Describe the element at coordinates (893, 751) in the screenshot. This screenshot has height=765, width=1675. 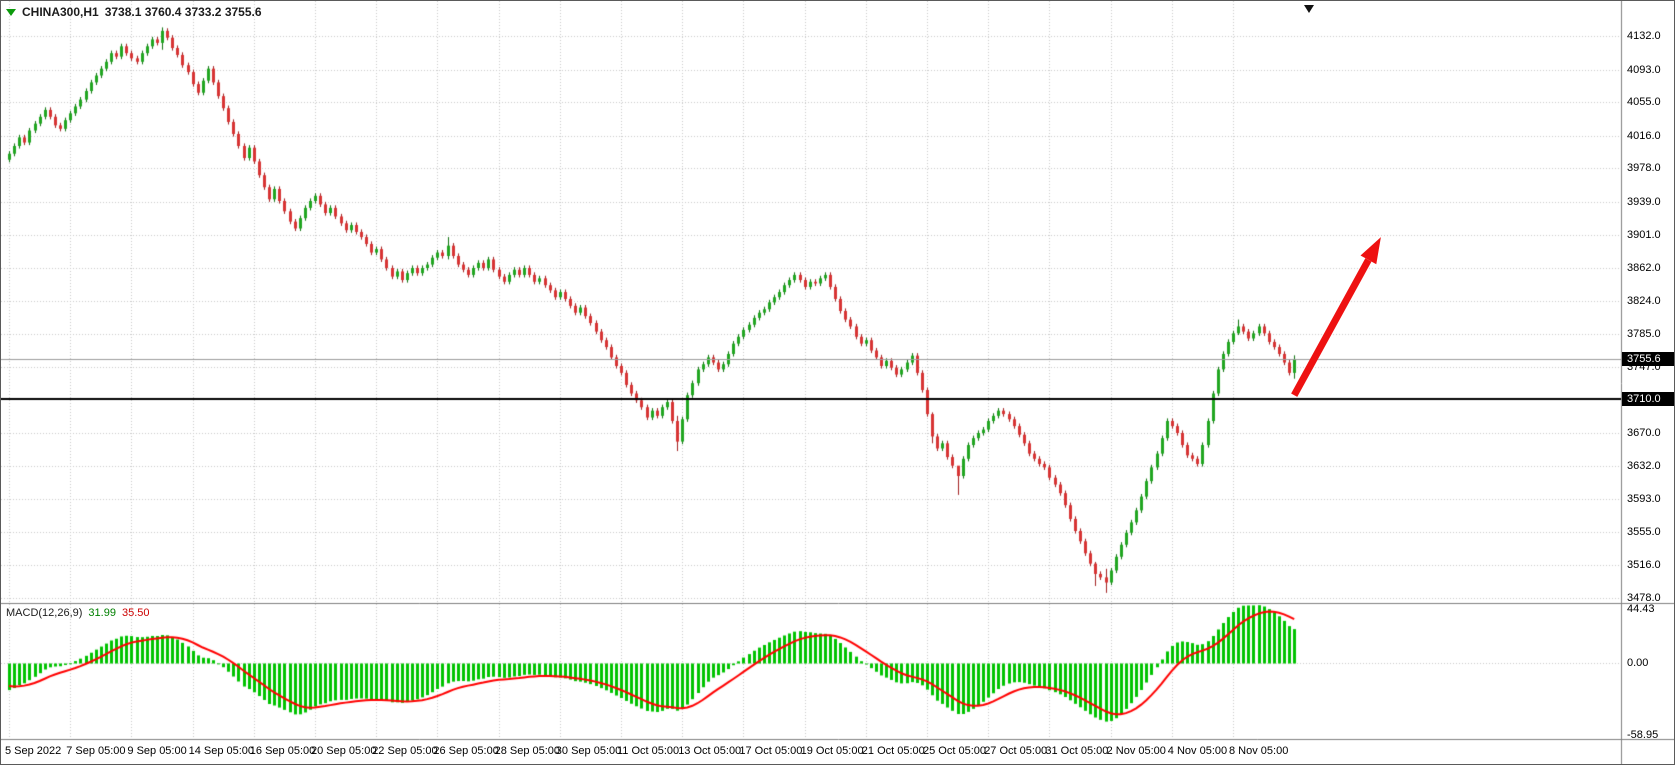
I see `time-axis-label: 21 Oct 05:00` at that location.